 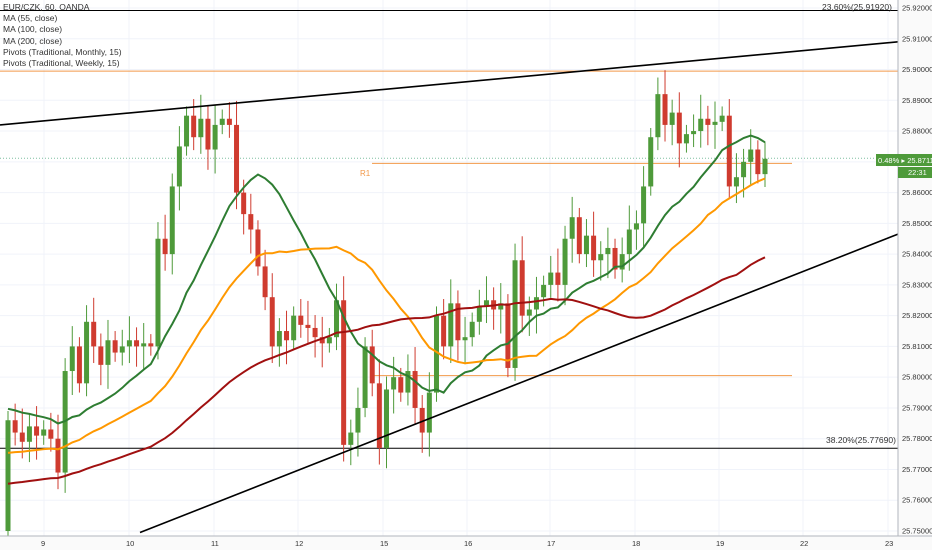 What do you see at coordinates (46, 7) in the screenshot?
I see `legend-symbol: EUR/CZK, 60, OANDA` at bounding box center [46, 7].